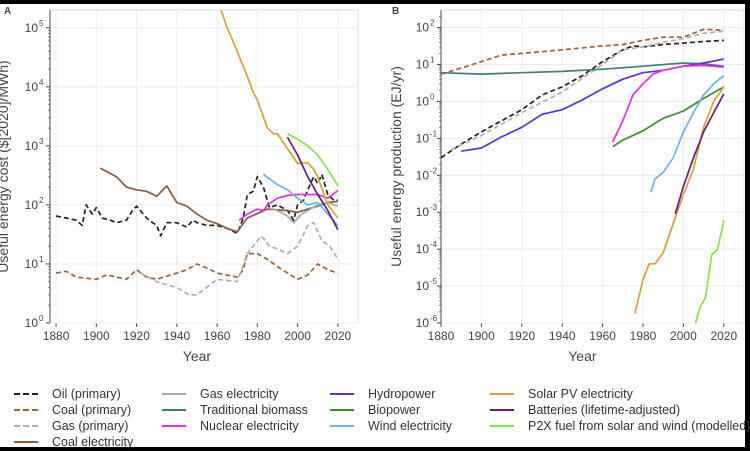  I want to click on legend-label: Solar PV electricity, so click(580, 394).